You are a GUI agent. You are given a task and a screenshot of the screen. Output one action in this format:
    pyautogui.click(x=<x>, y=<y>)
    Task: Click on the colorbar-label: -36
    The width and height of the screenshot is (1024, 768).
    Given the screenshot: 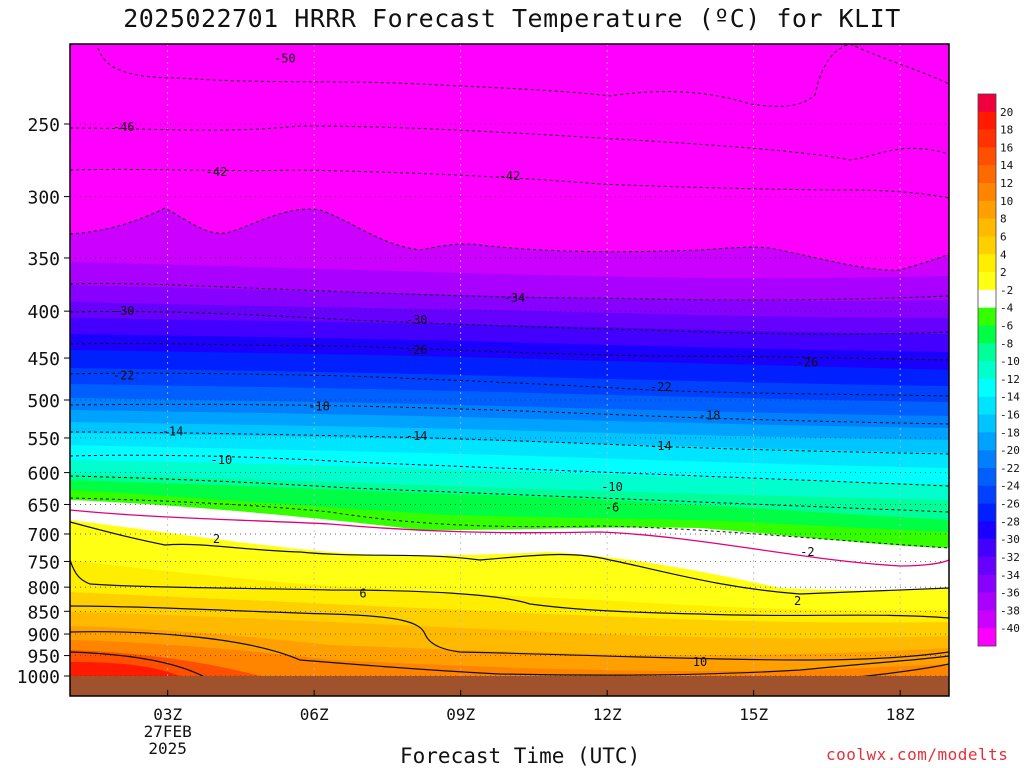 What is the action you would take?
    pyautogui.click(x=1010, y=593)
    